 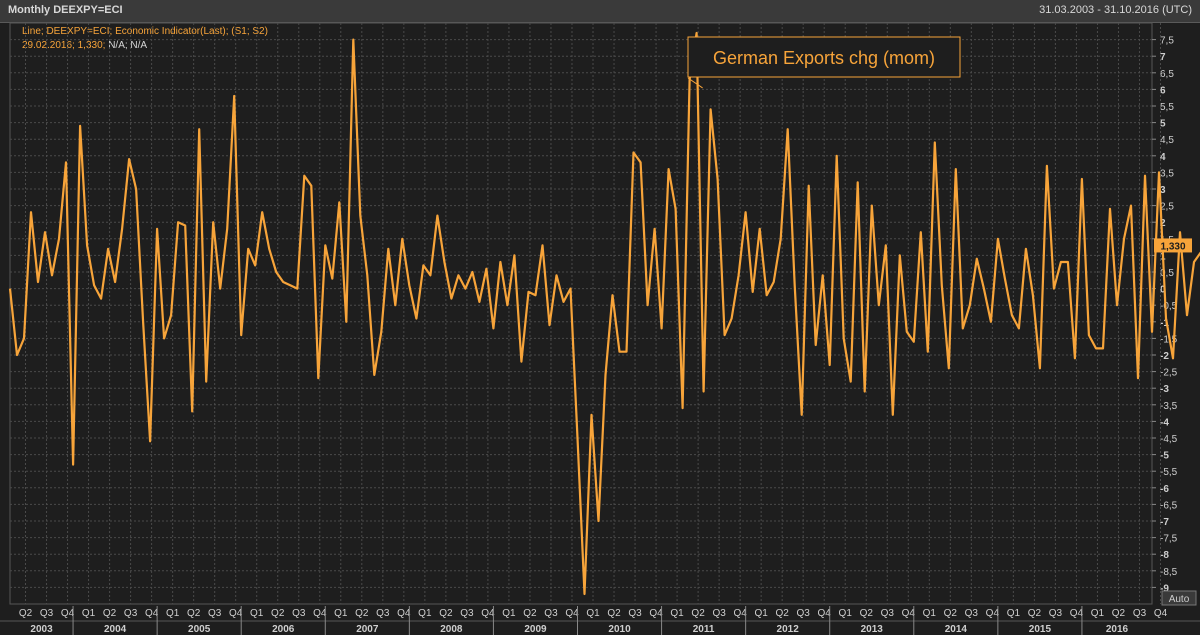 What do you see at coordinates (451, 629) in the screenshot?
I see `x-year-label: 2008` at bounding box center [451, 629].